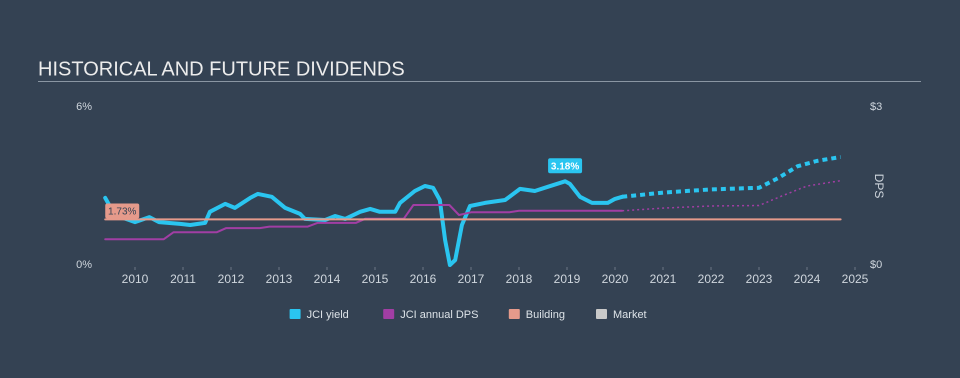 The height and width of the screenshot is (378, 960). What do you see at coordinates (423, 279) in the screenshot?
I see `x-tick-label: 2016` at bounding box center [423, 279].